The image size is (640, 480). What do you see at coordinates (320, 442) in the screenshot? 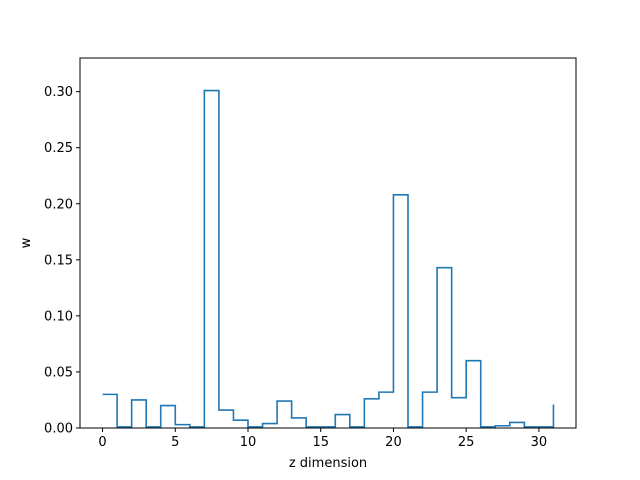
I see `x-tick-label: 15` at bounding box center [320, 442].